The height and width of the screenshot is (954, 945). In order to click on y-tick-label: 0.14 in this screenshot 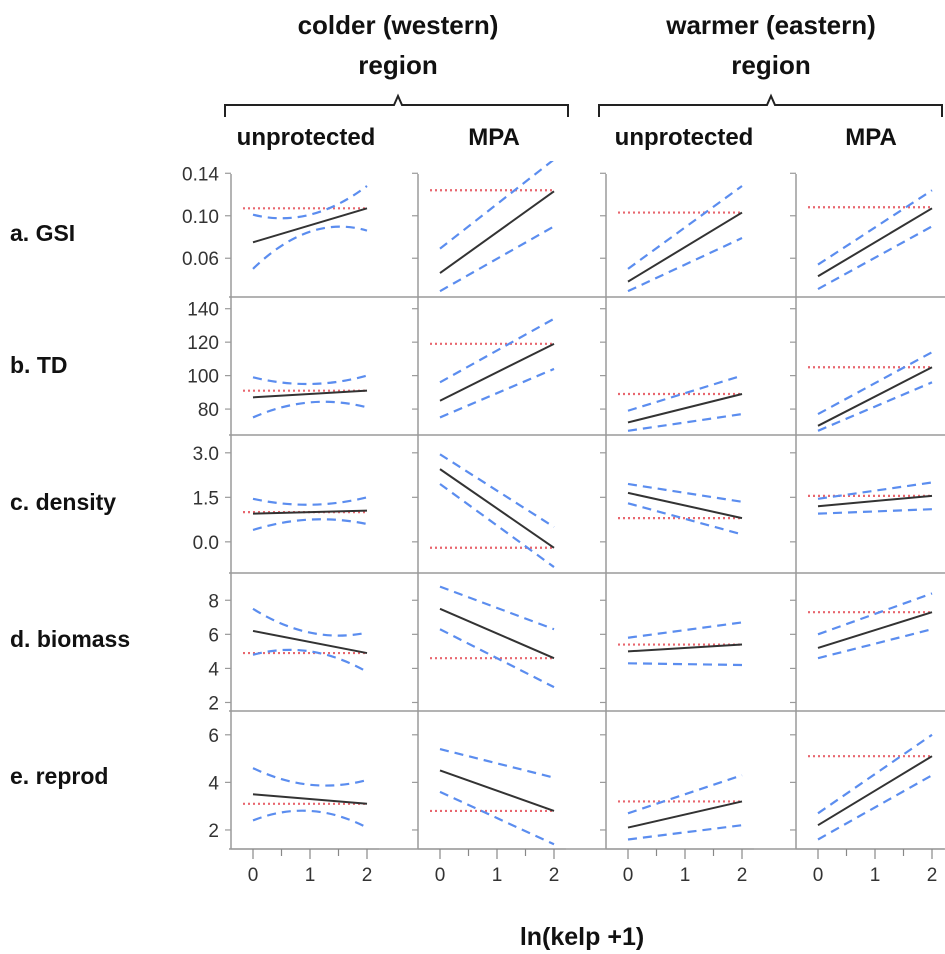, I will do `click(200, 174)`.